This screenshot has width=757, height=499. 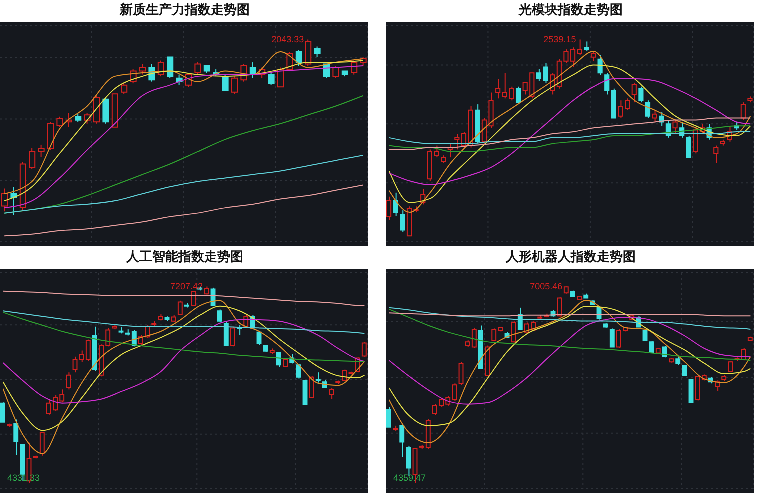 What do you see at coordinates (185, 11) in the screenshot?
I see `chart-title: 新质生产力指数走势图` at bounding box center [185, 11].